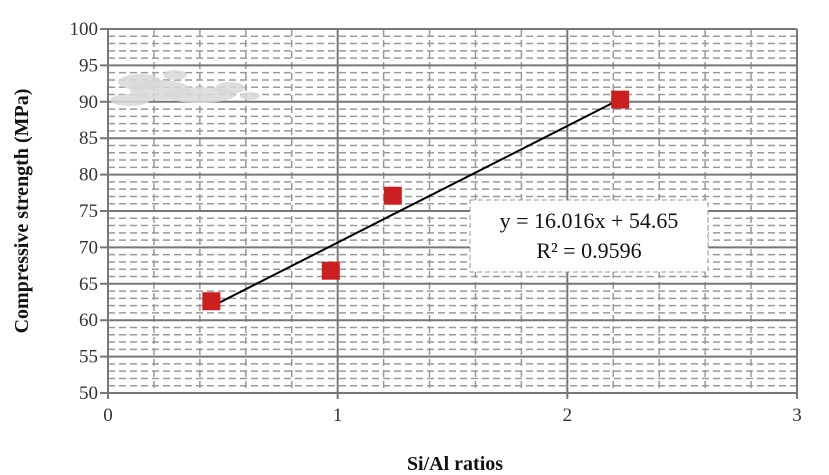 The image size is (829, 475). I want to click on y-tick-label: 60, so click(88, 320).